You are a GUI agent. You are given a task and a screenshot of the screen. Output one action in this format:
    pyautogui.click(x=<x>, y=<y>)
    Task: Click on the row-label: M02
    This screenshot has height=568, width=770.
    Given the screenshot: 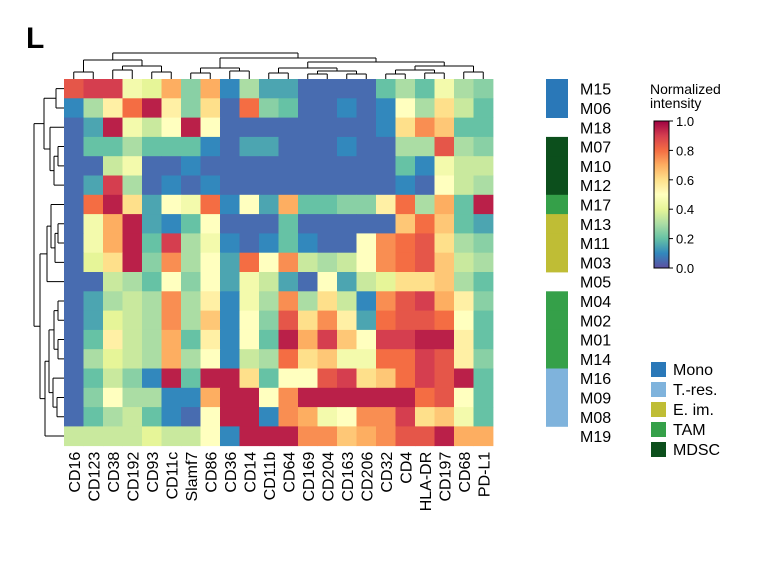 What is the action you would take?
    pyautogui.click(x=595, y=321)
    